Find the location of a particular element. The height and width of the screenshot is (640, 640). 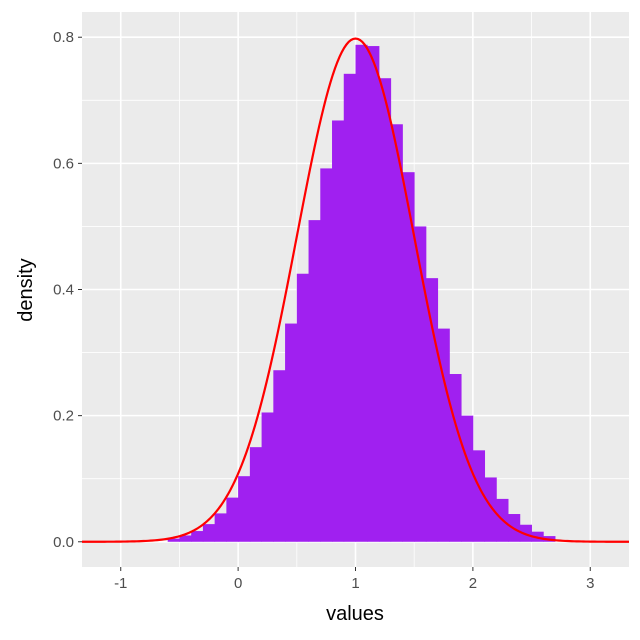

x-axis-title: values is located at coordinates (355, 614).